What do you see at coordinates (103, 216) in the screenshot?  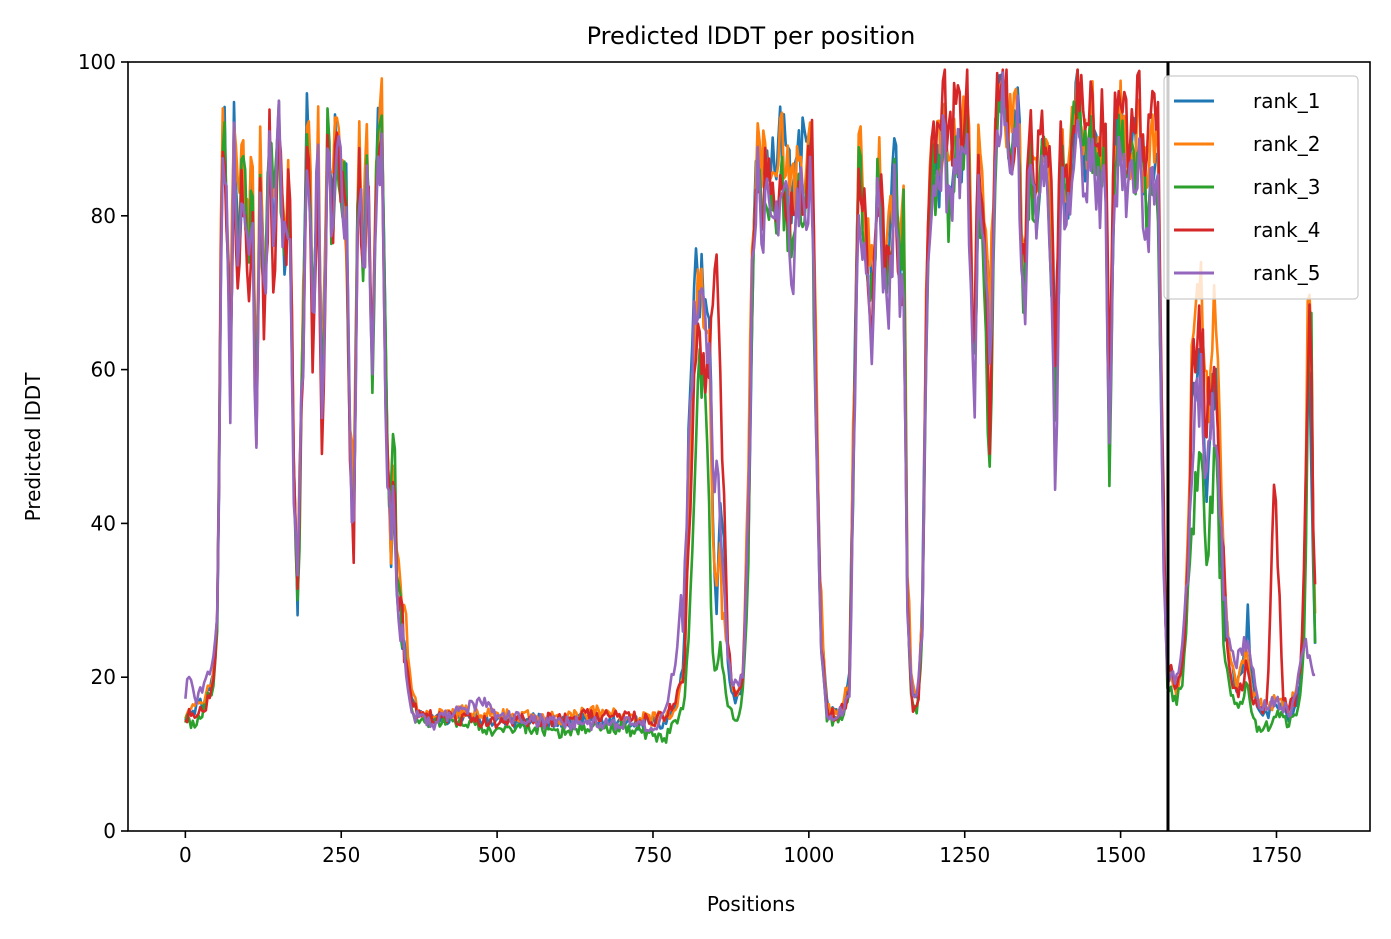 I see `y-tick-label: 80` at bounding box center [103, 216].